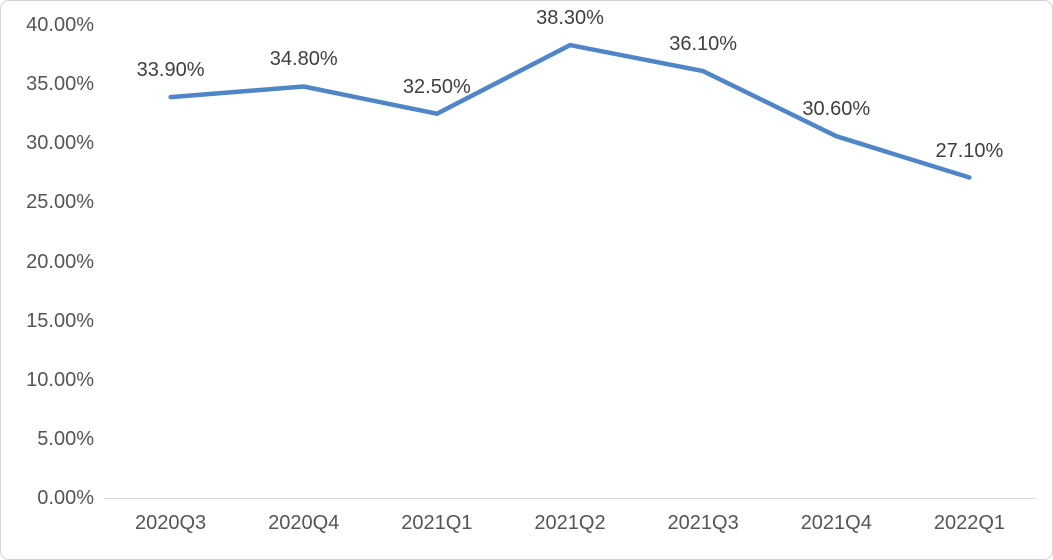  I want to click on y-axis-tick-label: 40.00%, so click(60, 25).